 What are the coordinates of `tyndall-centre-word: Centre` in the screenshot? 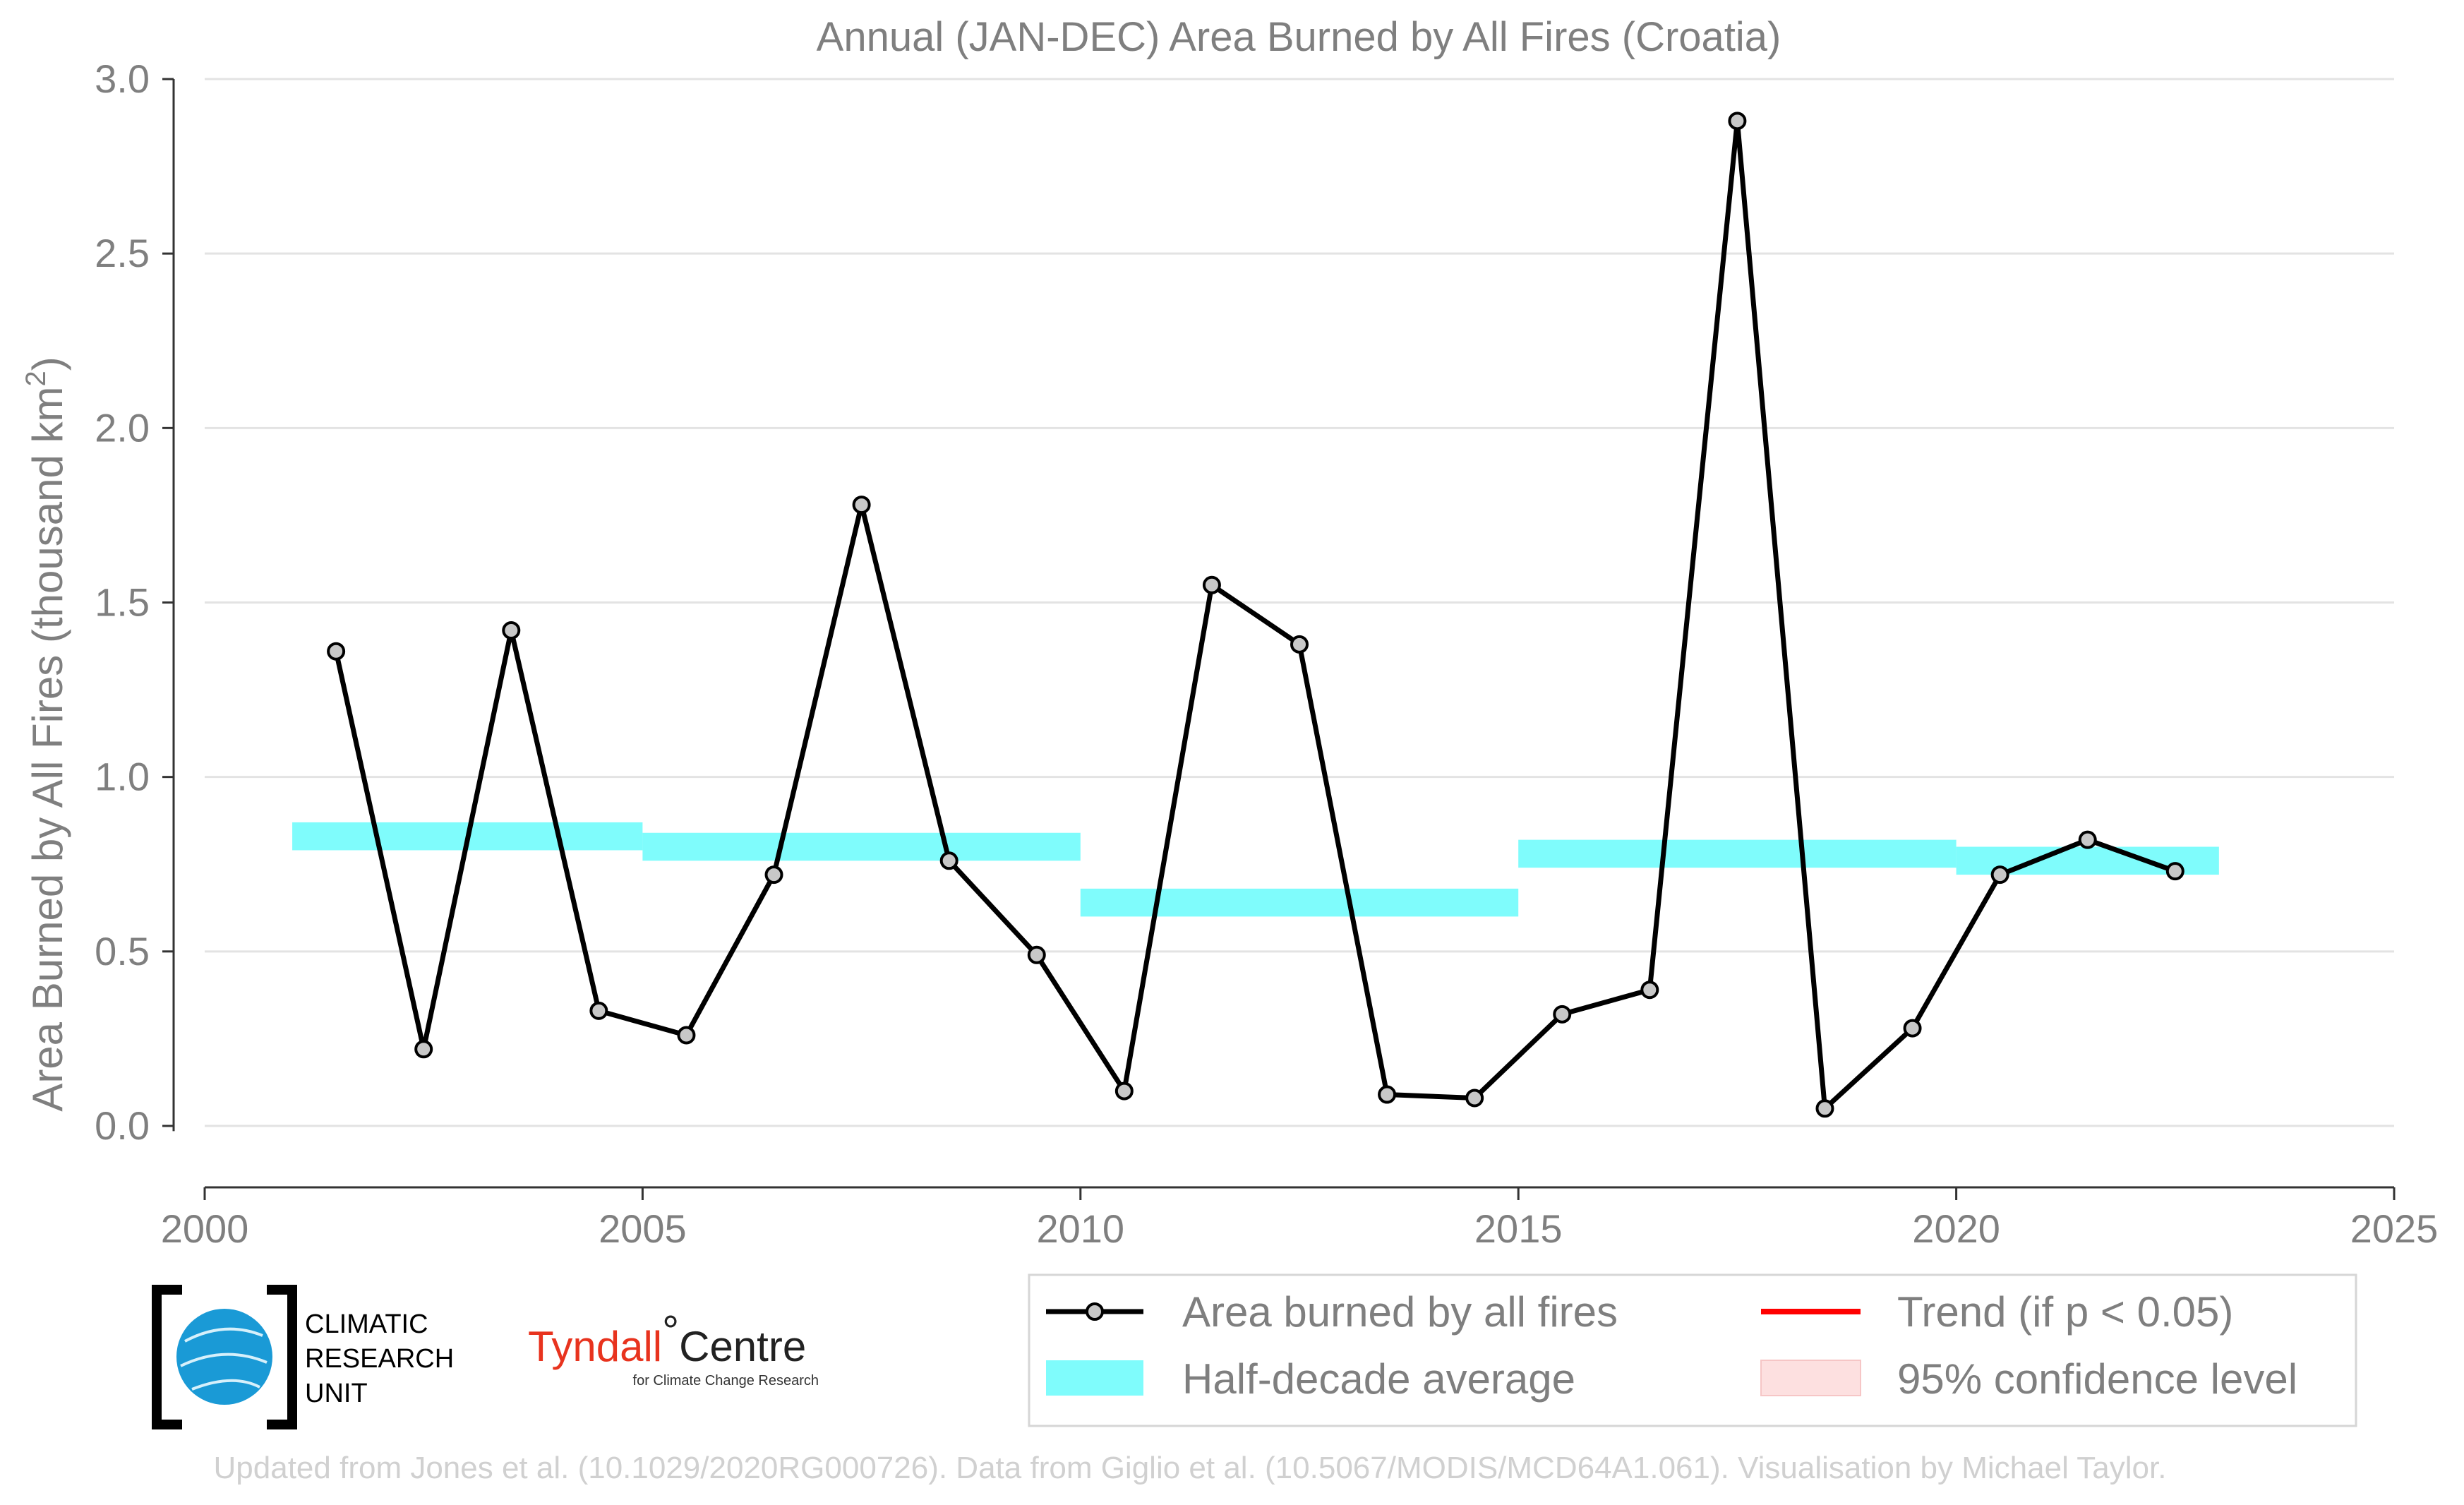 It's located at (742, 1346).